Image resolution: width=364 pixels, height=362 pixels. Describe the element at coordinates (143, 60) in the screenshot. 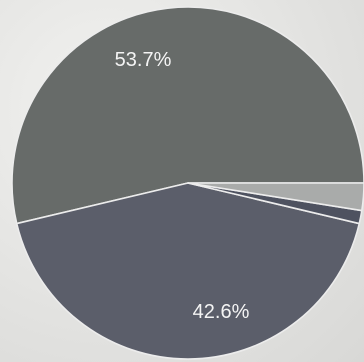

I see `slice-label-0: 53.7%` at that location.